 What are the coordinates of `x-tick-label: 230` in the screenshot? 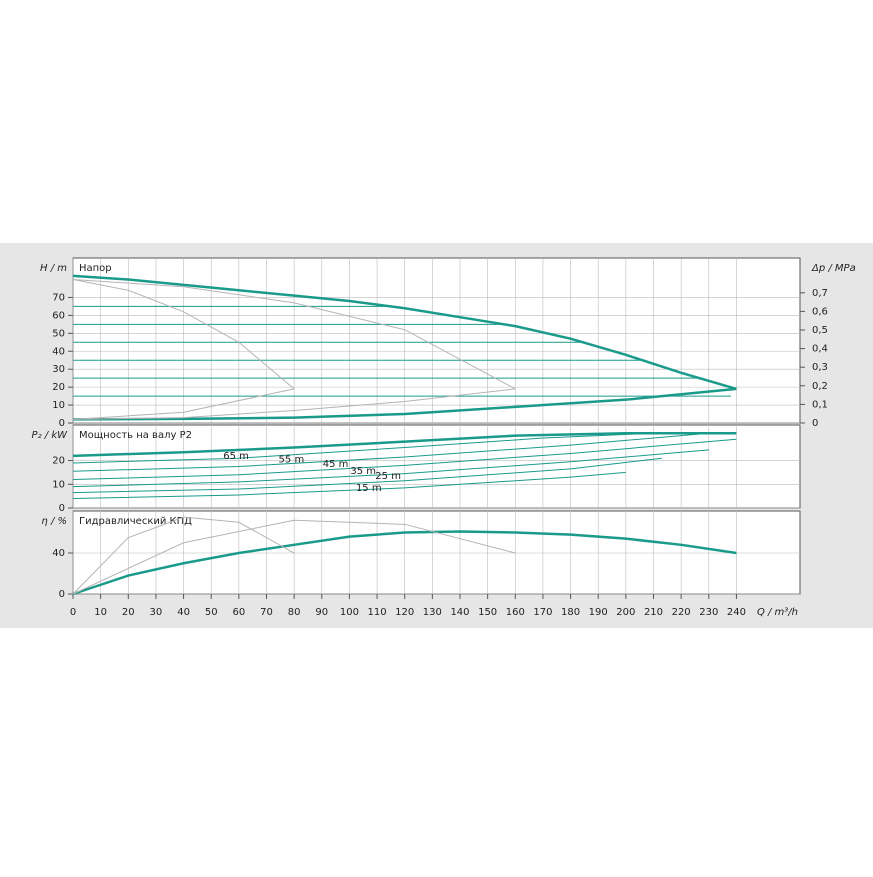 It's located at (708, 612).